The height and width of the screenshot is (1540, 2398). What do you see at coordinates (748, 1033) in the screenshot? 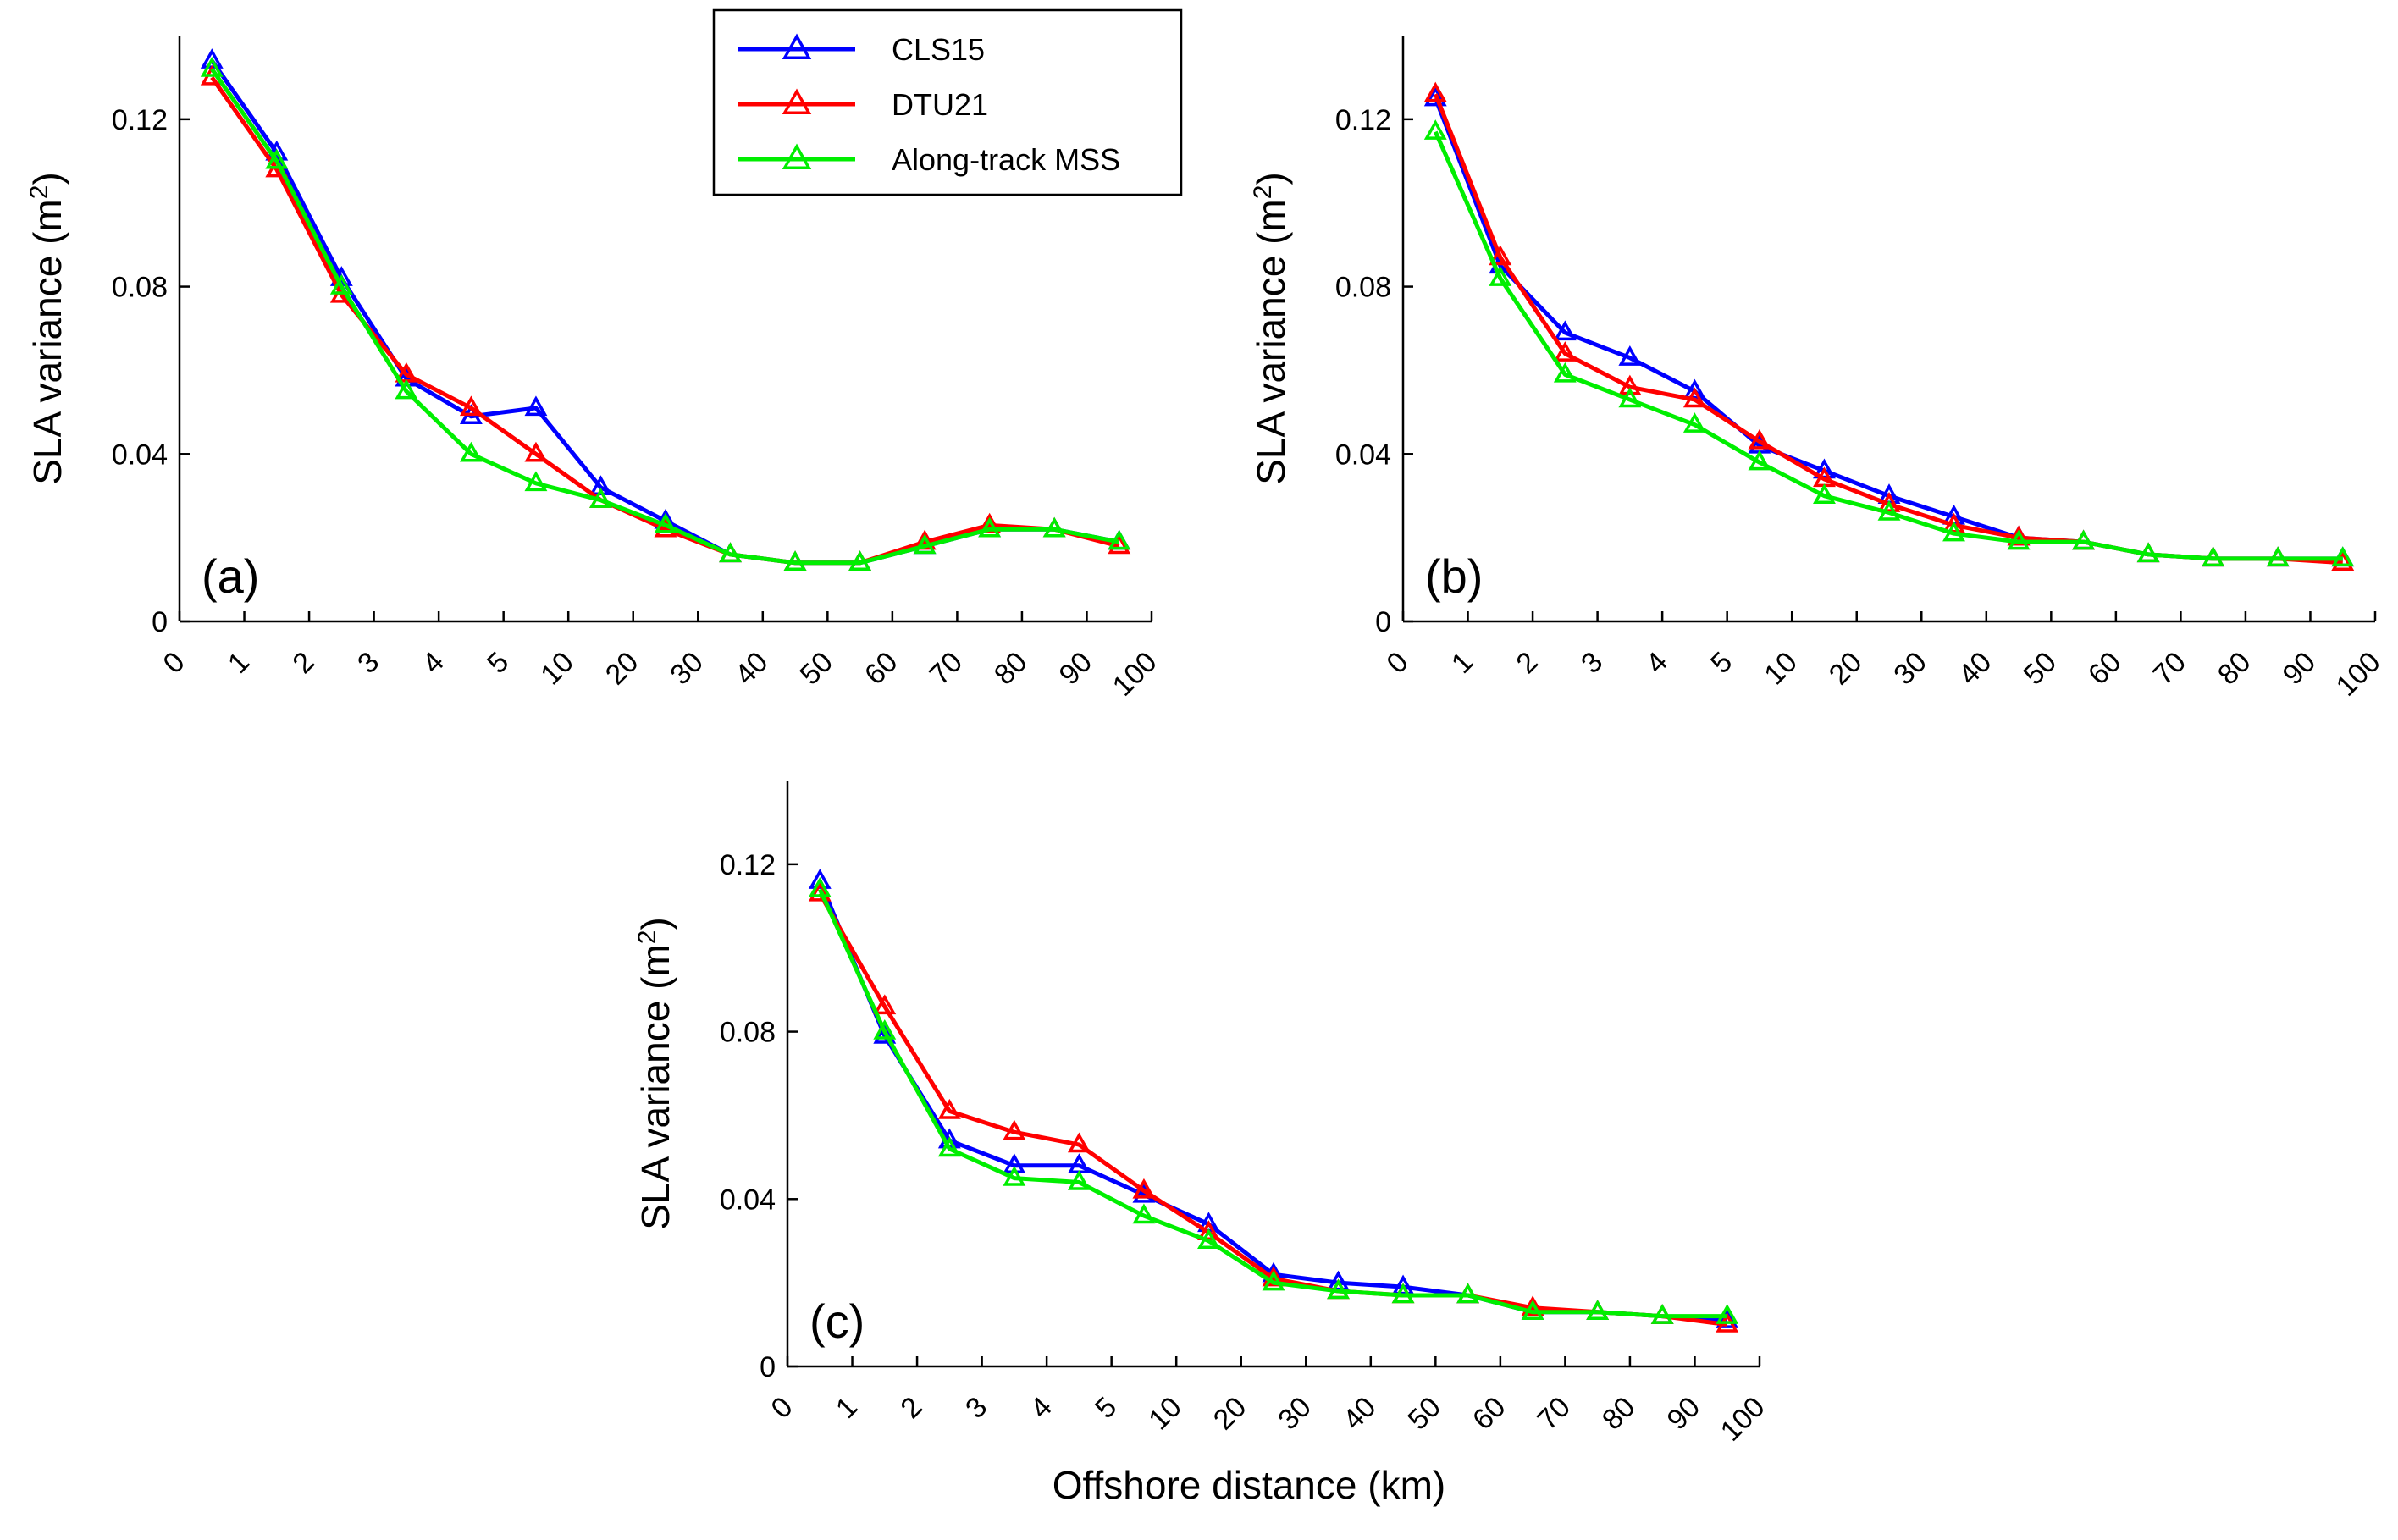
I see `y-tick-label: 0.08` at bounding box center [748, 1033].